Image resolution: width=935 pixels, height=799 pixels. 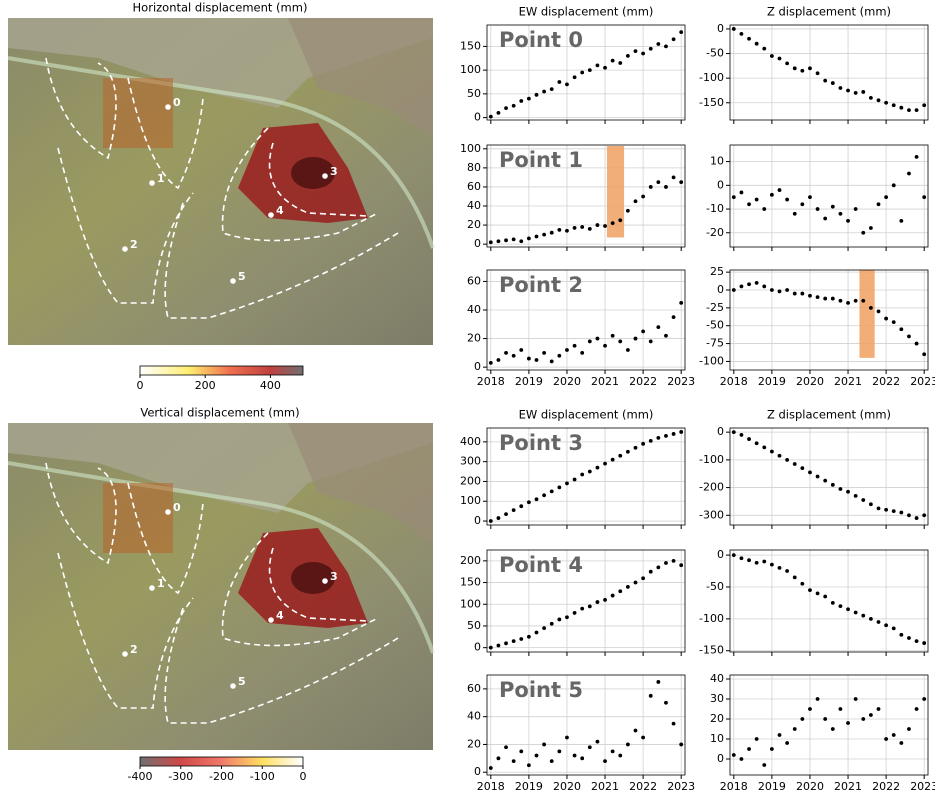 What do you see at coordinates (280, 615) in the screenshot?
I see `map-point-label: 4` at bounding box center [280, 615].